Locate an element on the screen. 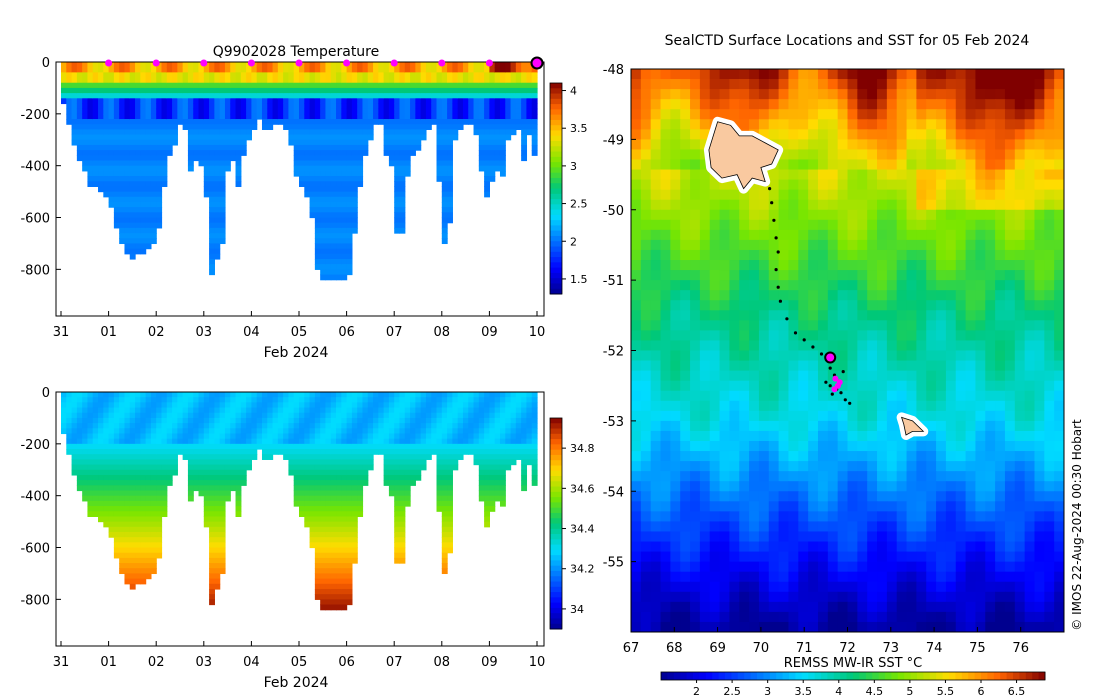  colorbar-segment is located at coordinates (556, 468).